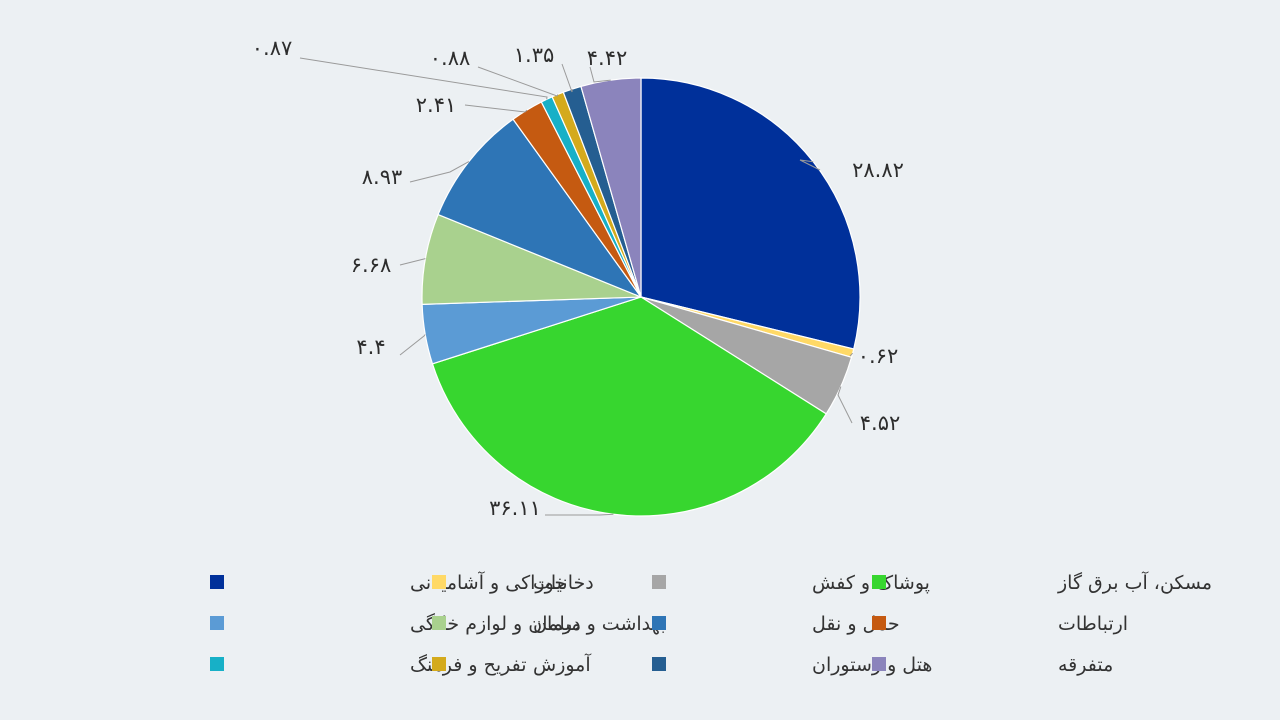 This screenshot has width=1280, height=720. What do you see at coordinates (563, 583) in the screenshot?
I see `legend-label-2: دخانیات` at bounding box center [563, 583].